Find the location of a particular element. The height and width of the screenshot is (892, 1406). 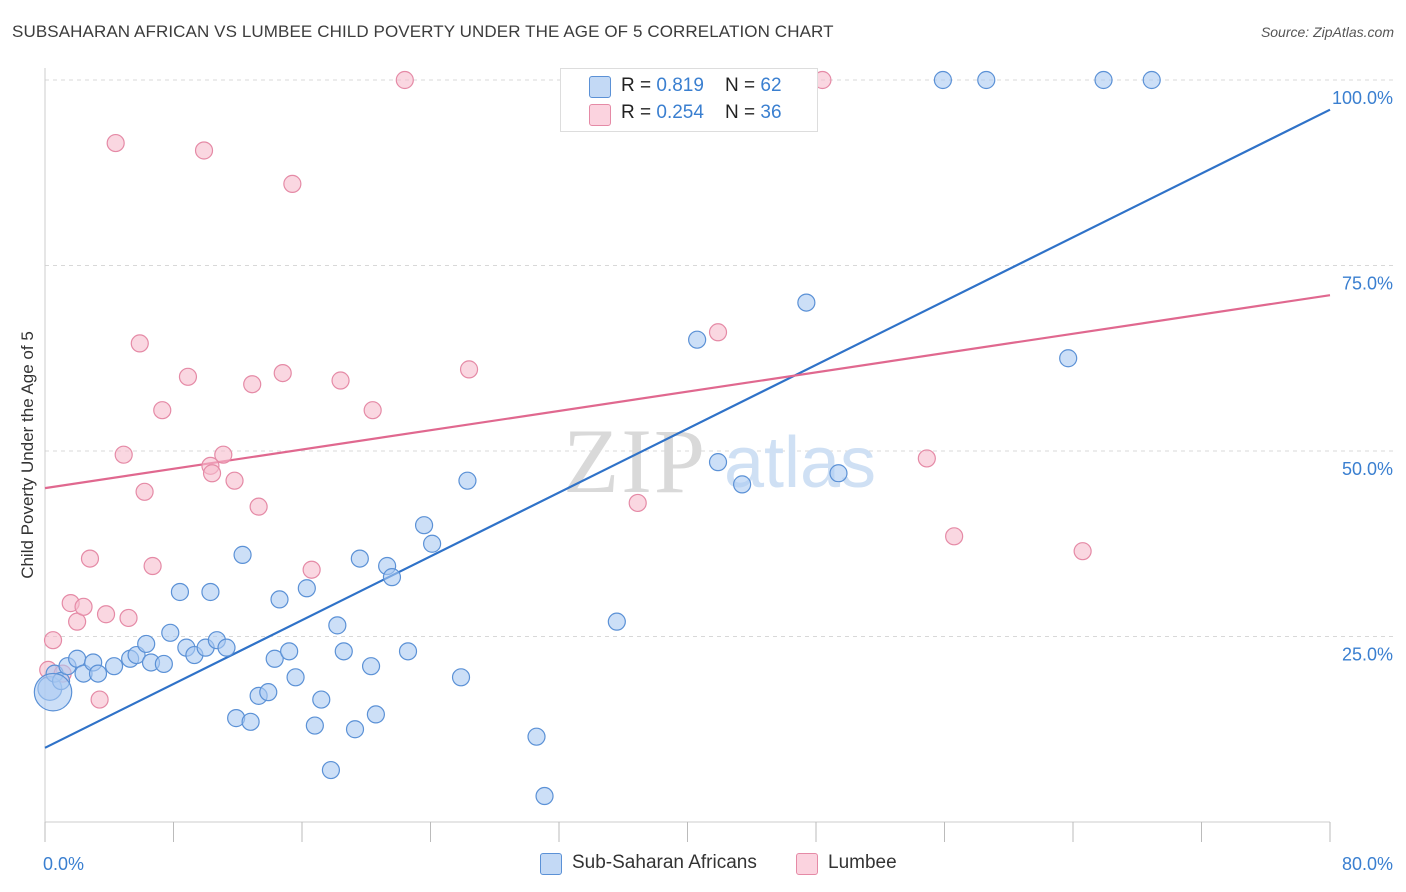

y-tick-label: 75.0% is located at coordinates (1367, 284).